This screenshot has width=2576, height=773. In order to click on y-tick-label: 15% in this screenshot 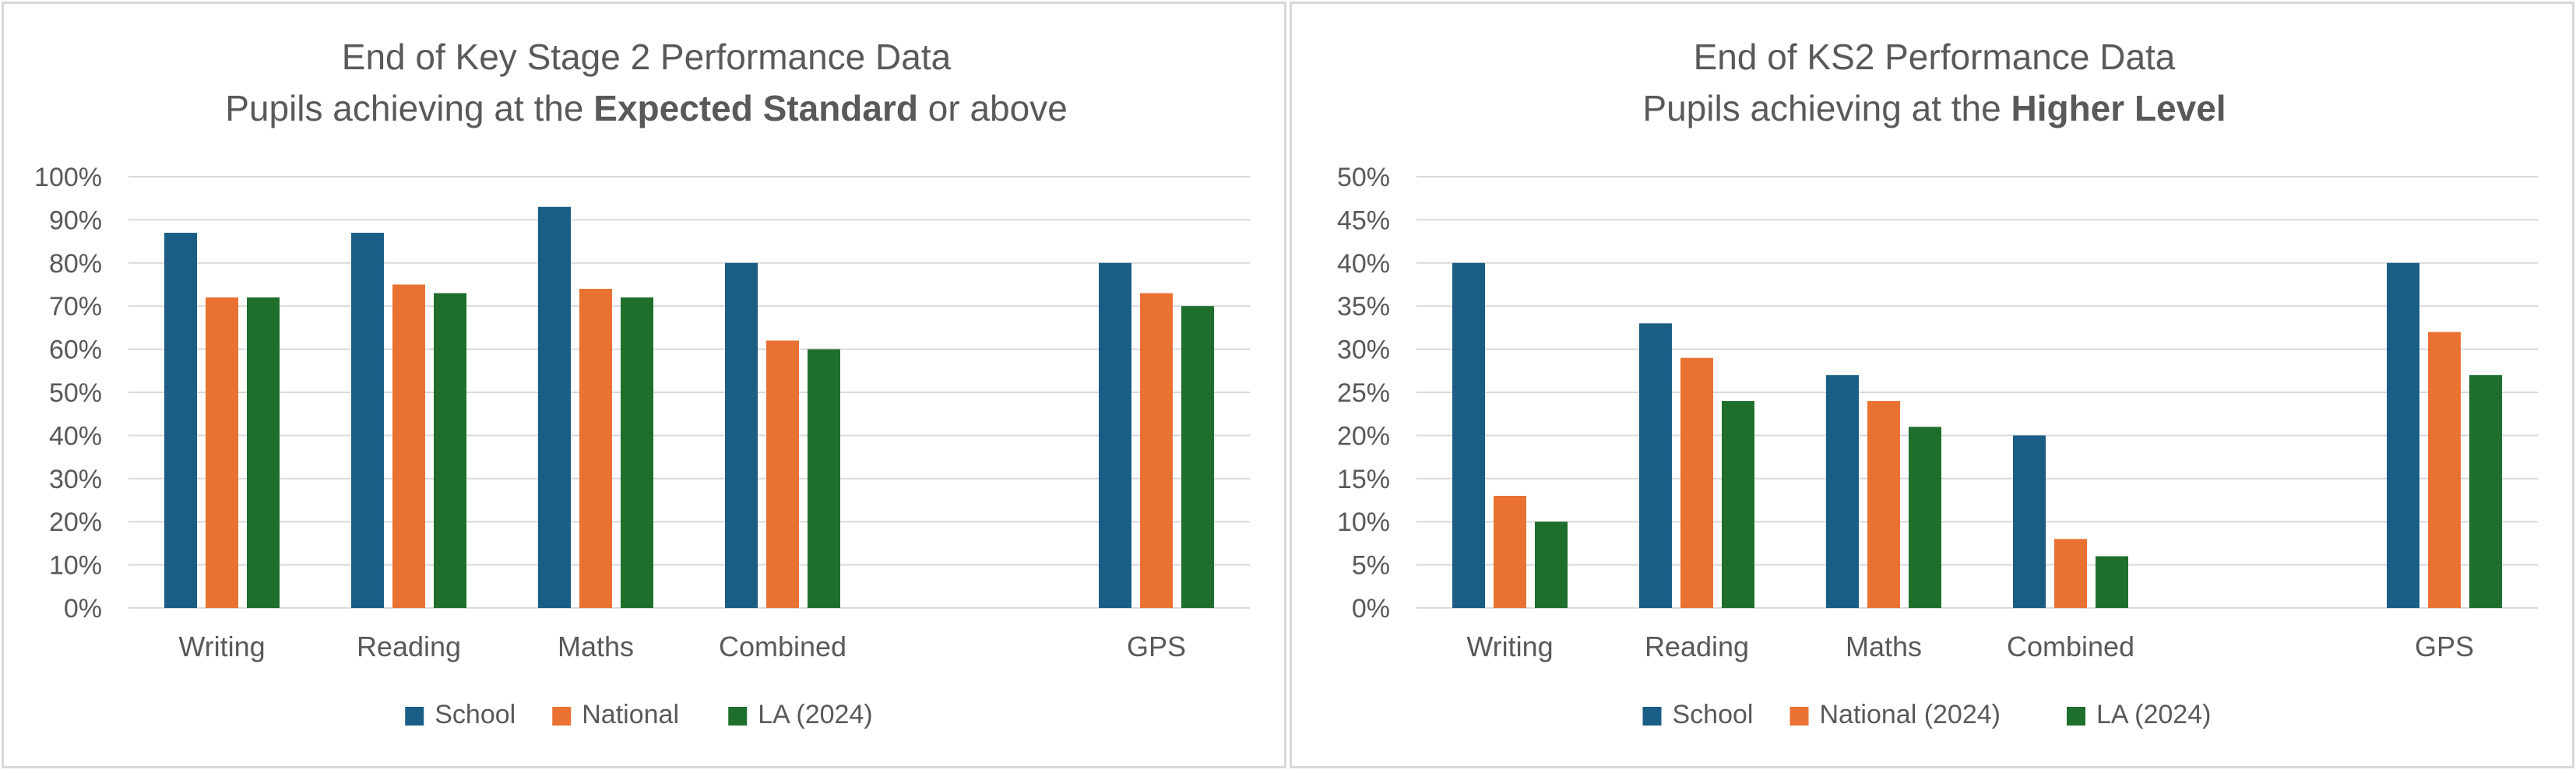, I will do `click(1363, 480)`.